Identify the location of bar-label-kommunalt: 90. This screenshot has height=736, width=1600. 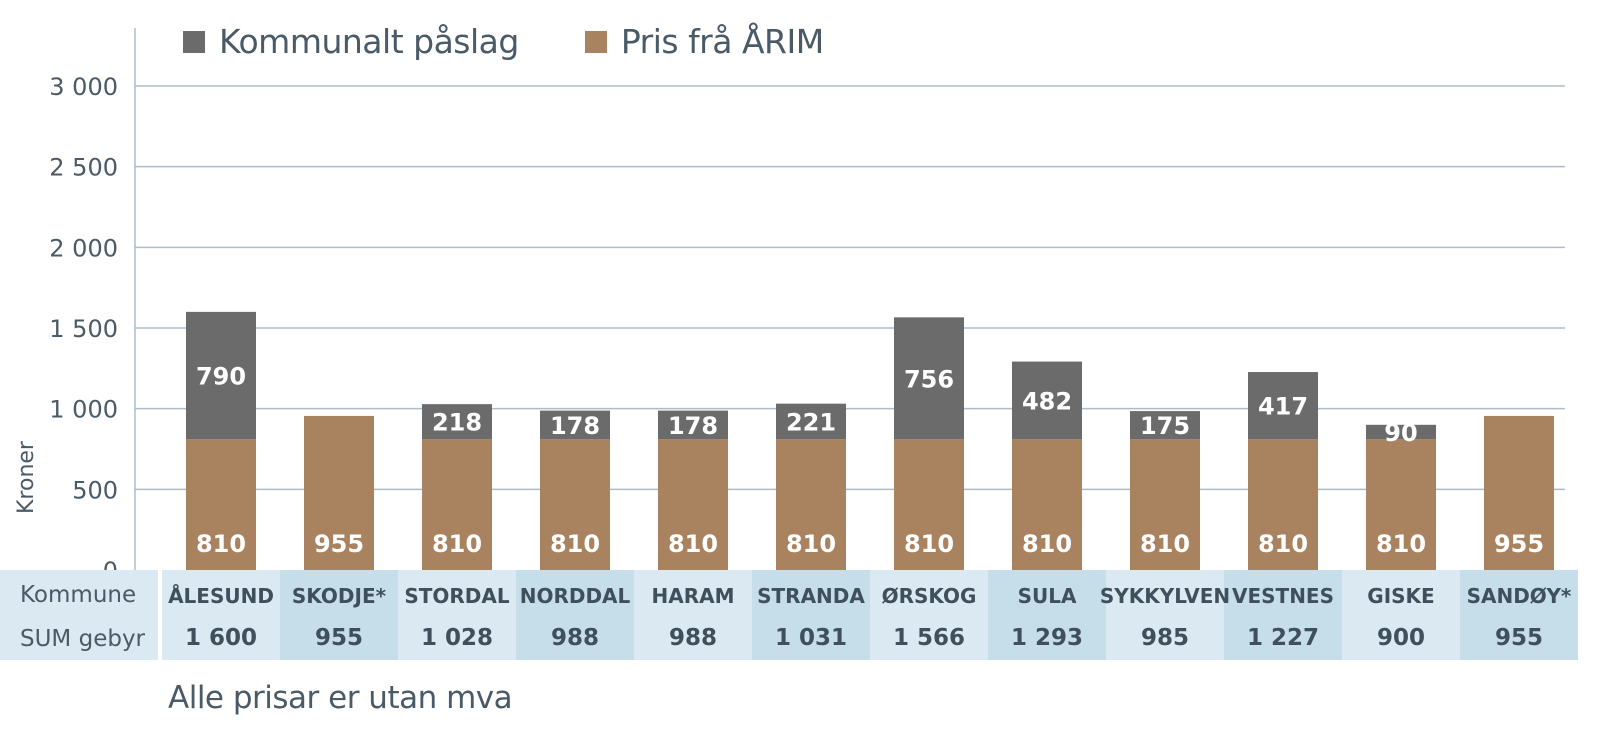
(1400, 433).